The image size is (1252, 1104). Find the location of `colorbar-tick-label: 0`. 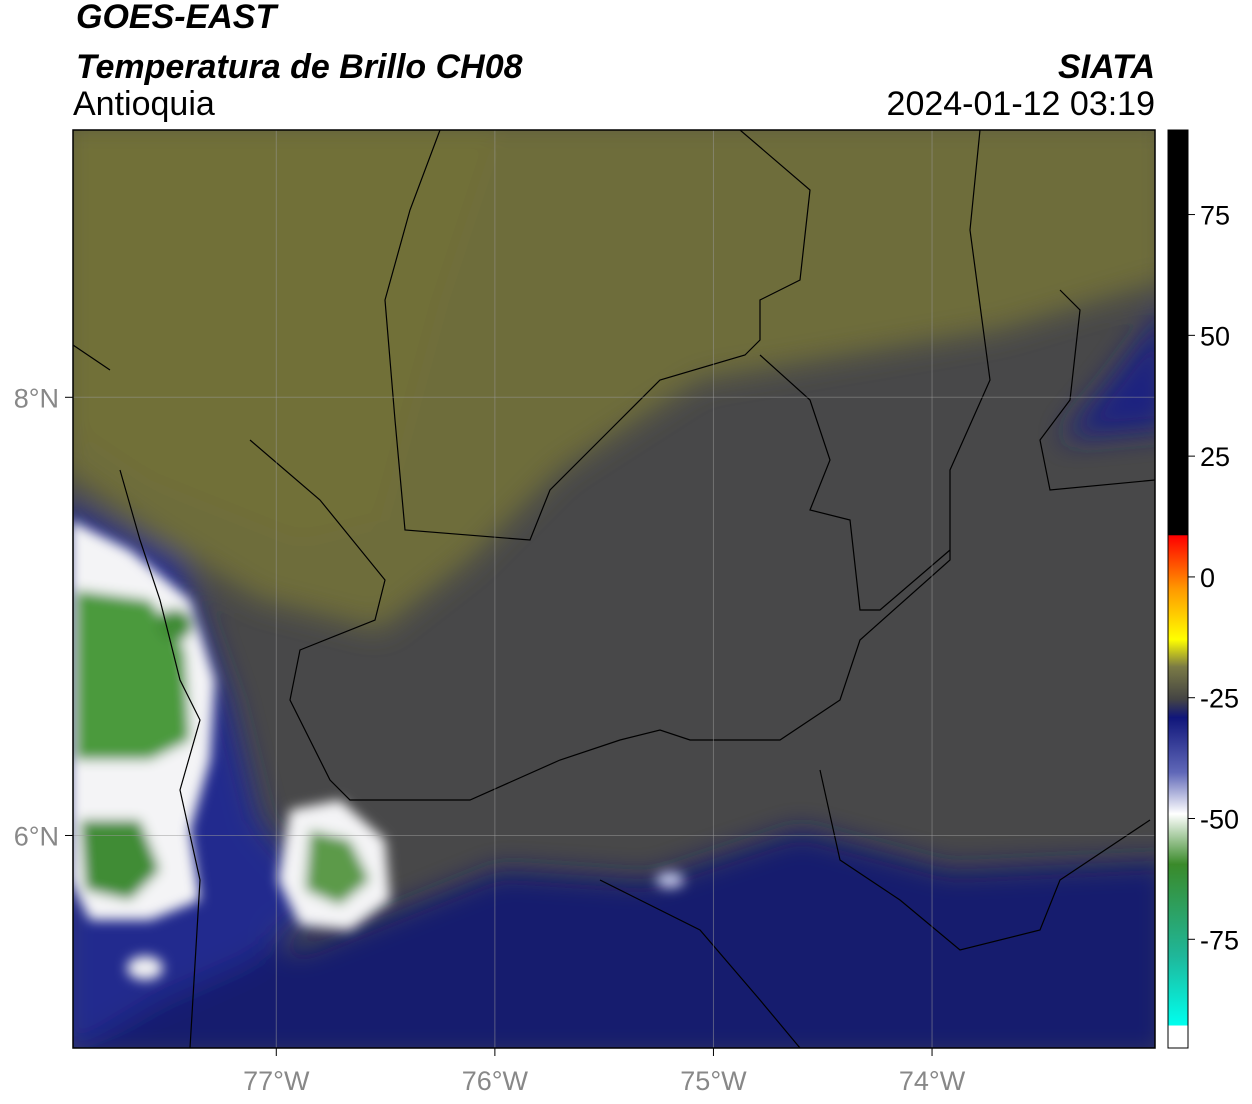

colorbar-tick-label: 0 is located at coordinates (1207, 578).